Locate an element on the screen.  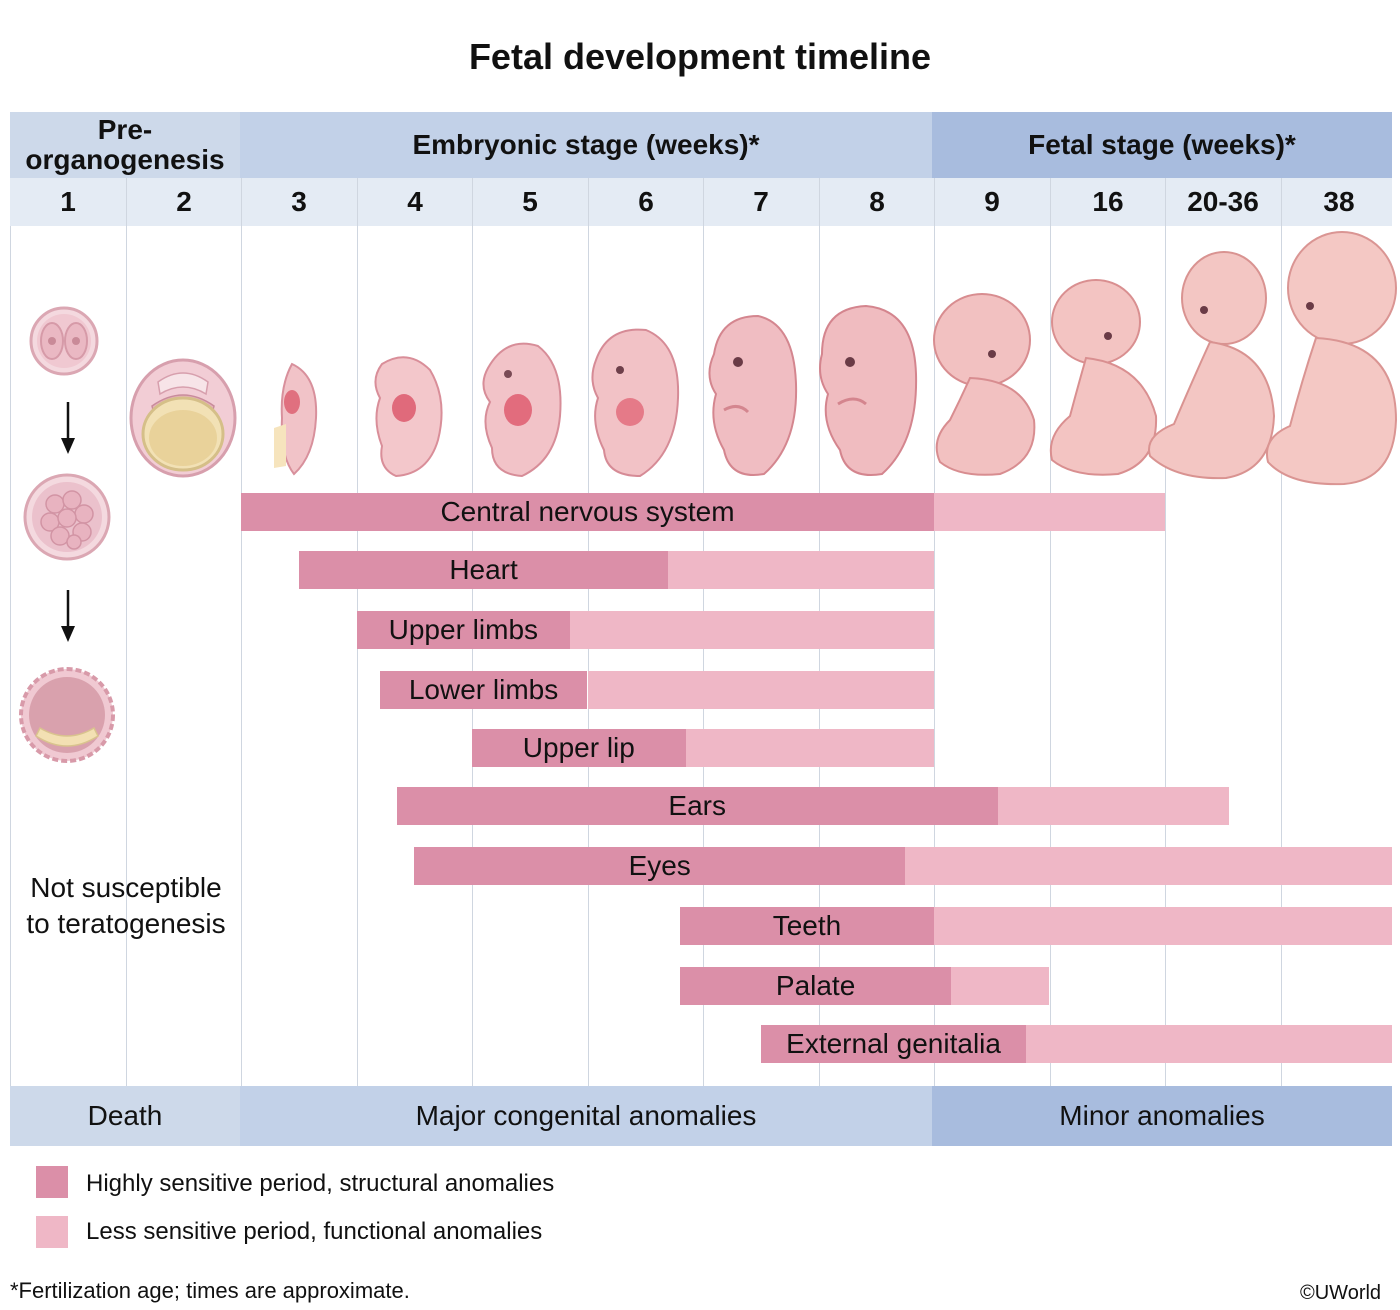
organ-label: Upper limbs is located at coordinates (463, 629).